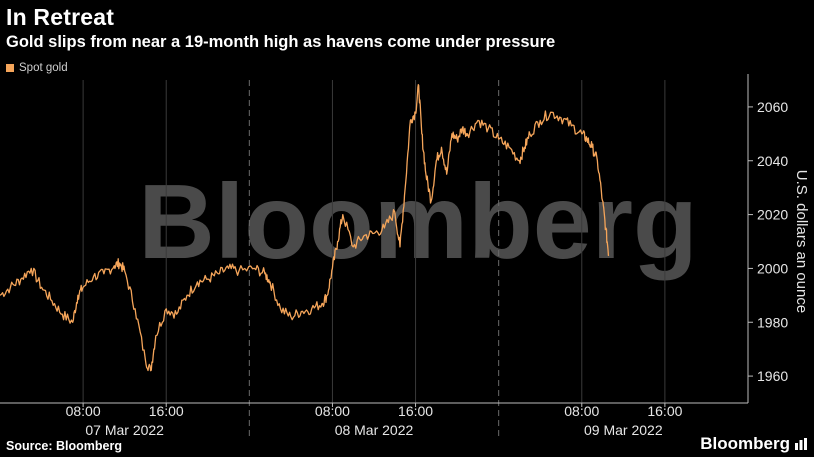  I want to click on x-tick-label-5: 16:00, so click(664, 411).